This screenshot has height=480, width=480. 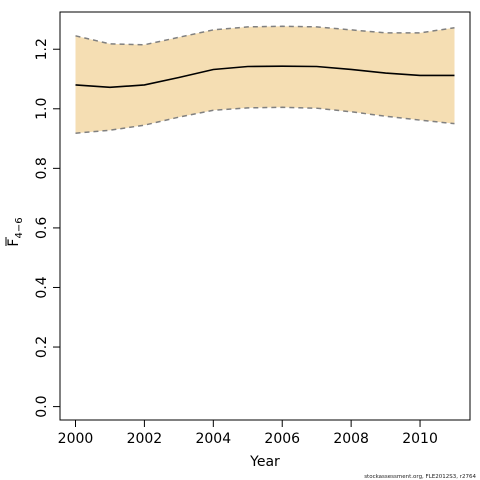 I want to click on svg-text: F4−6, so click(x=15, y=231).